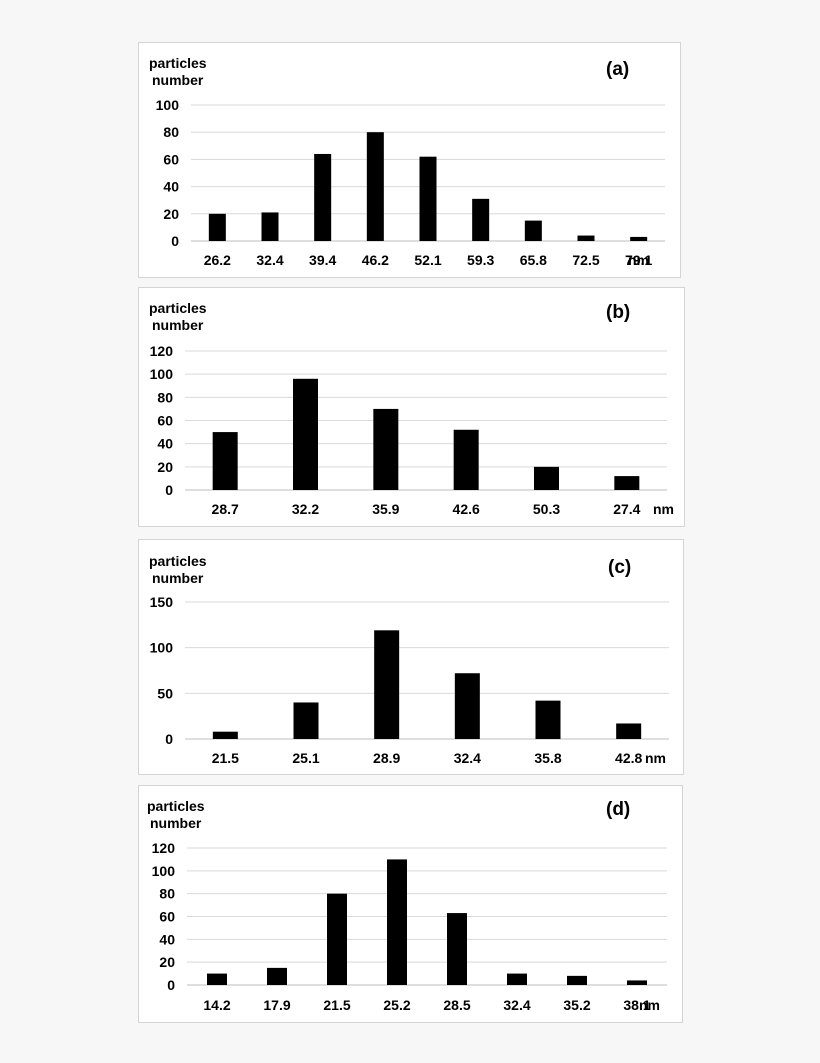  Describe the element at coordinates (409, 680) in the screenshot. I see `chart-plot: 0 50 100 150 21.5 25.1 28.9 32.4 35.8 42.8 nm` at that location.